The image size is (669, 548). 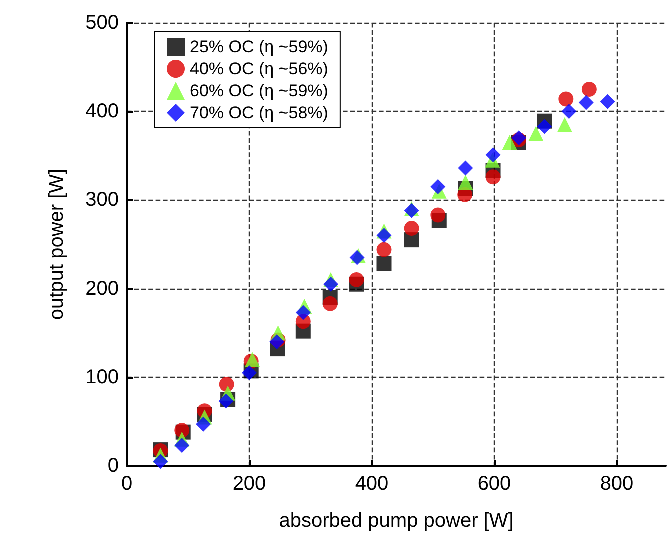 I want to click on x-tick-label: 800, so click(x=617, y=484).